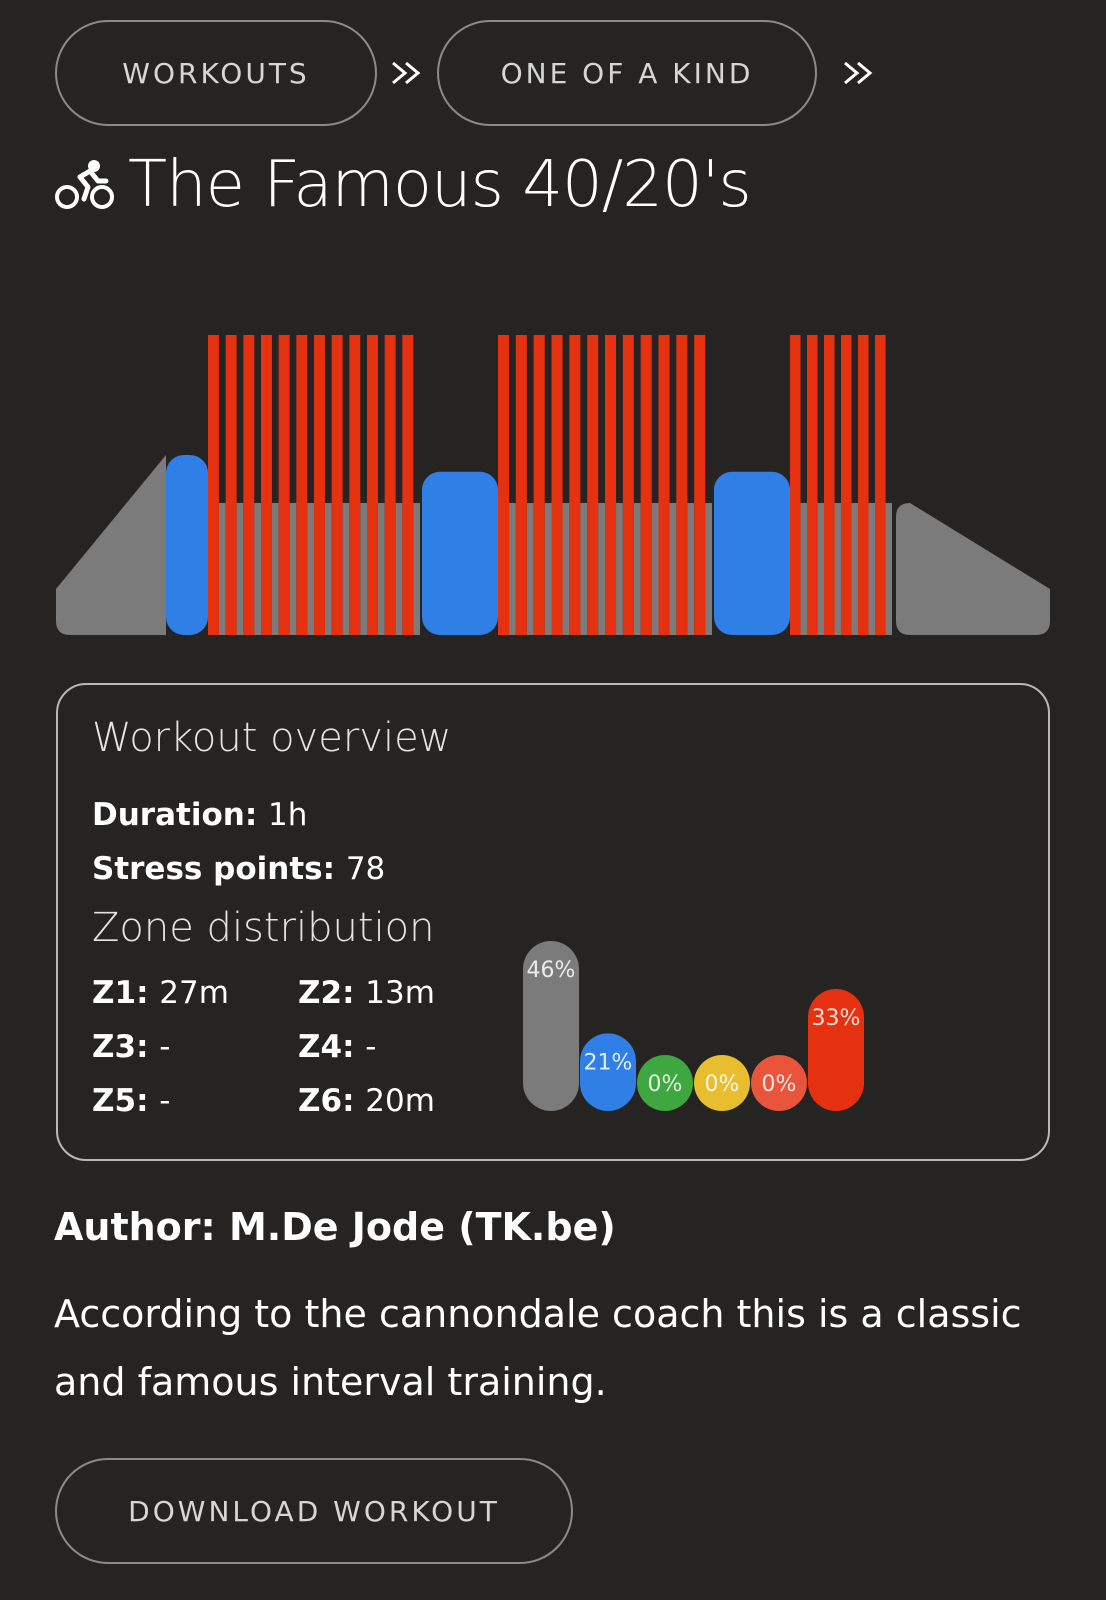 This screenshot has height=1600, width=1106. I want to click on duration-label: Duration, so click(168, 815).